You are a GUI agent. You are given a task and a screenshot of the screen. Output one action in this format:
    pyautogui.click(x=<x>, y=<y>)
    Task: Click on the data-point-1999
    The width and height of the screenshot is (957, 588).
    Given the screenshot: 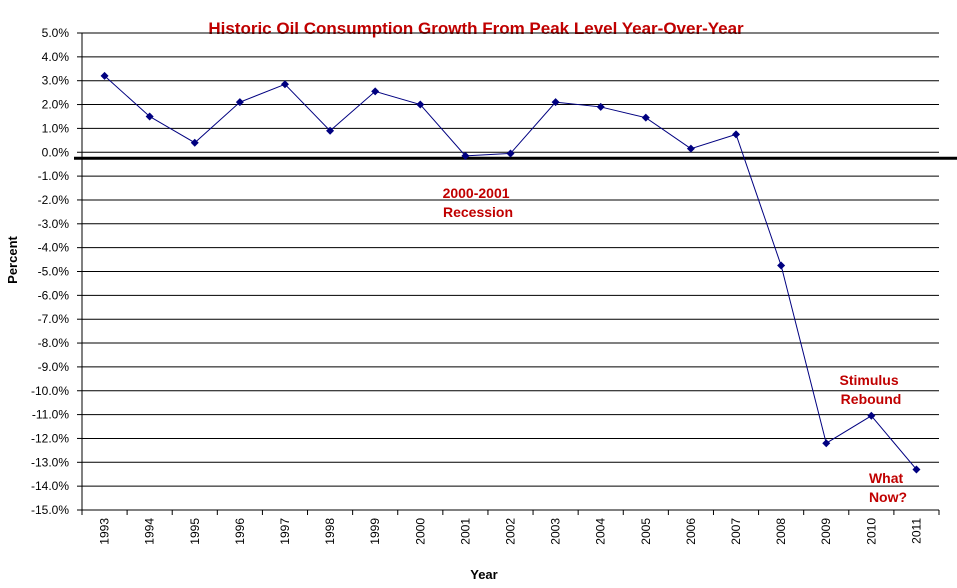 What is the action you would take?
    pyautogui.click(x=375, y=91)
    